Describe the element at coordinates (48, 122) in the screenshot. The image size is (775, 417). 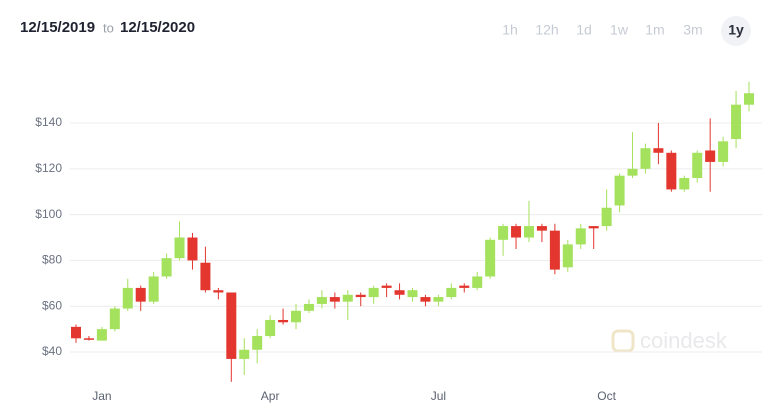
I see `y-tick-label: $140` at that location.